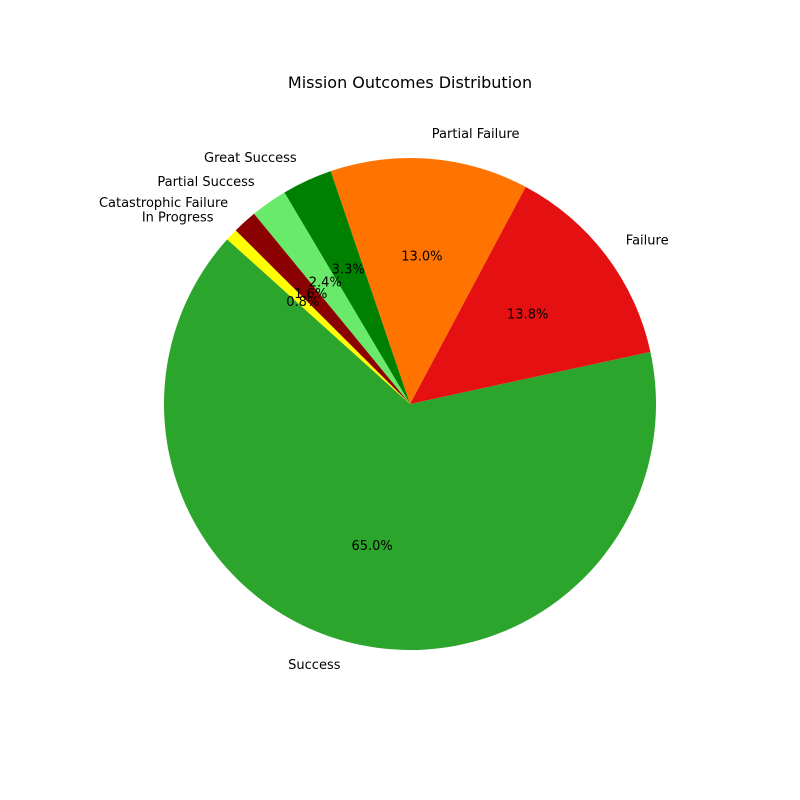 The width and height of the screenshot is (800, 800). Describe the element at coordinates (310, 294) in the screenshot. I see `pct-label-catastrophic-failure: 1.6%` at that location.